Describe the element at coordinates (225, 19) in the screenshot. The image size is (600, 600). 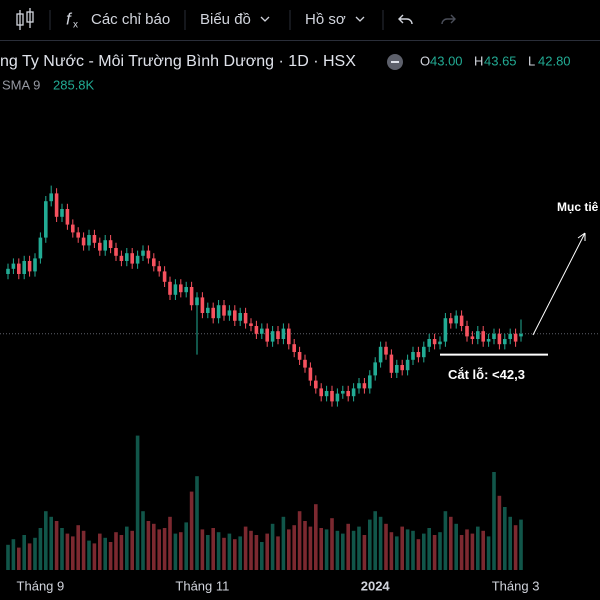
I see `chart-button: Biểu đồ` at that location.